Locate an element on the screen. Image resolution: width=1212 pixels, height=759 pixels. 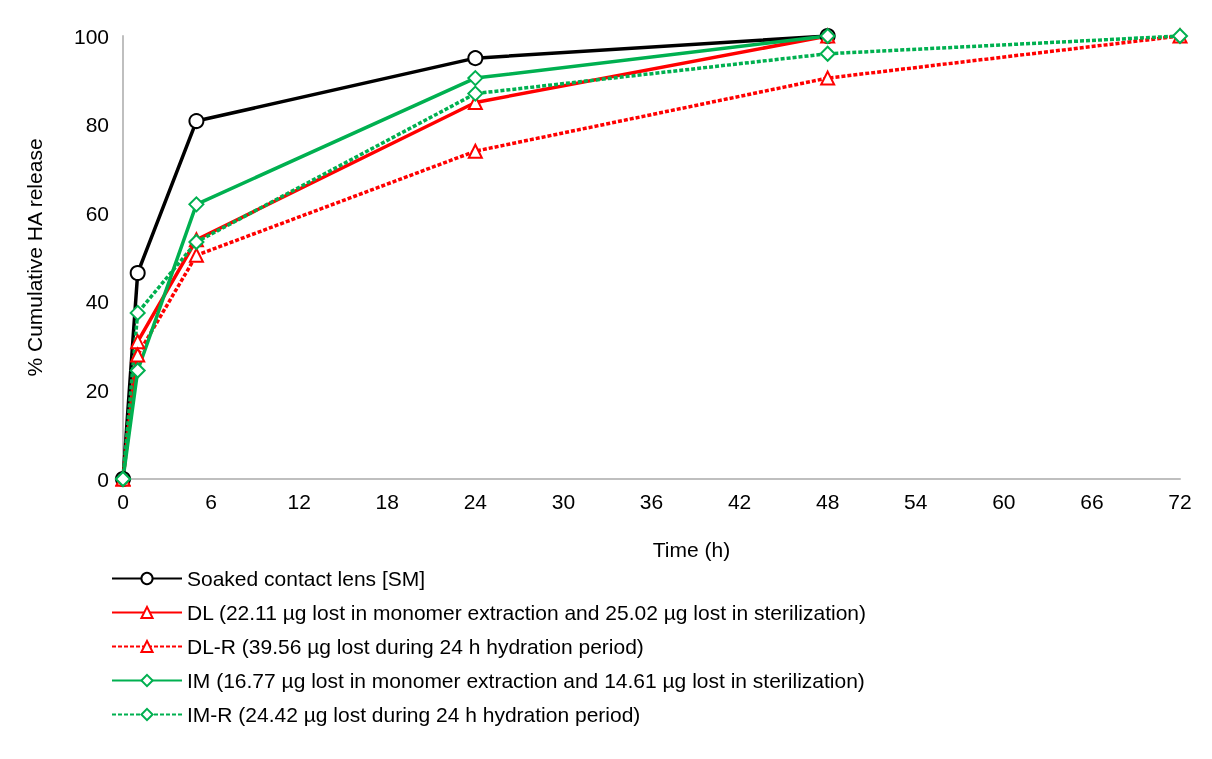
x-tick-label: 54 is located at coordinates (916, 501).